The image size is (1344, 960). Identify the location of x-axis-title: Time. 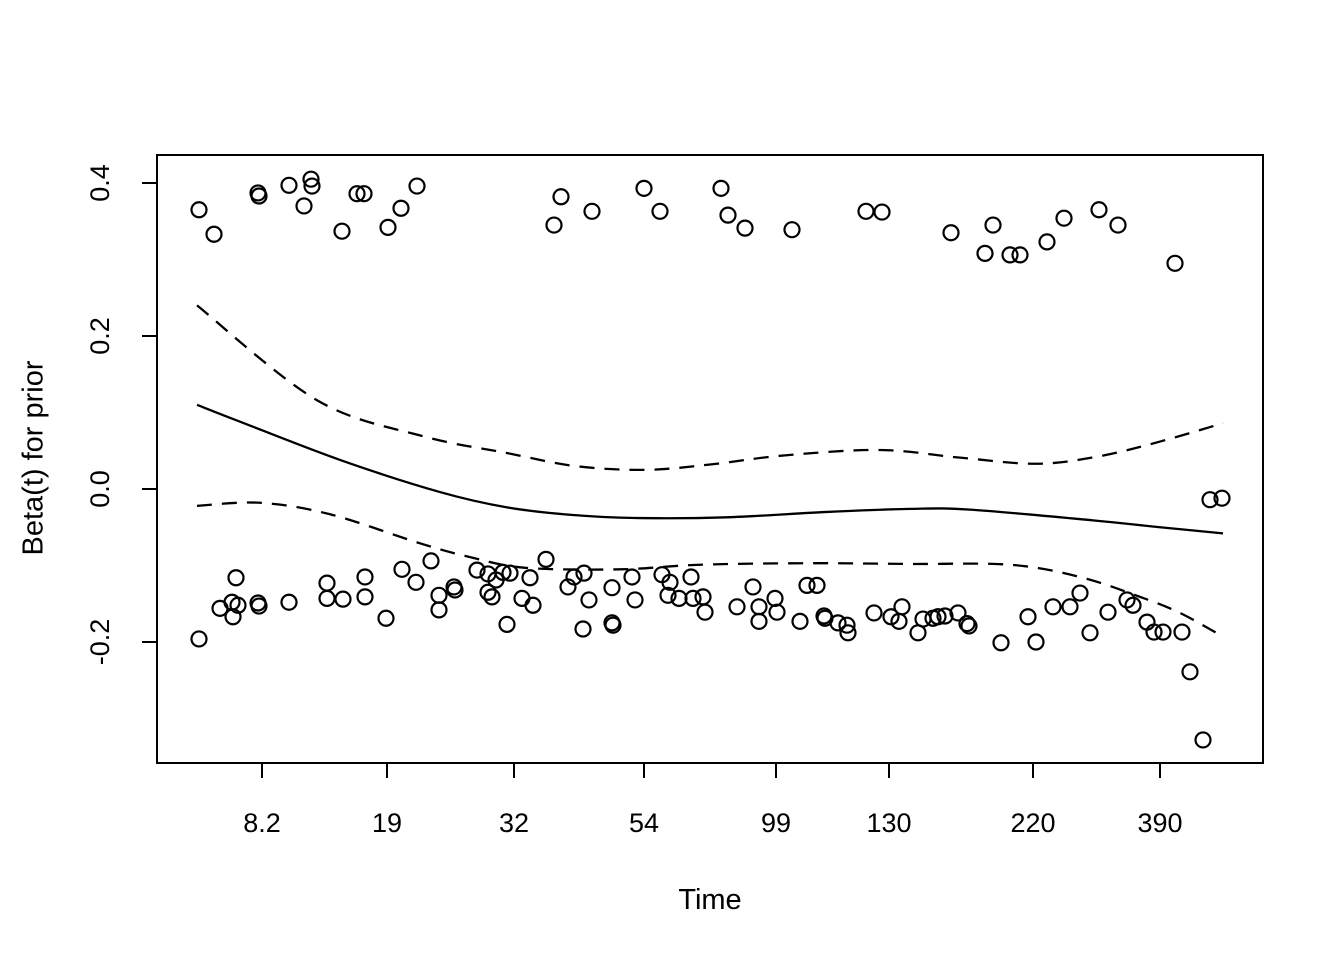
(710, 900).